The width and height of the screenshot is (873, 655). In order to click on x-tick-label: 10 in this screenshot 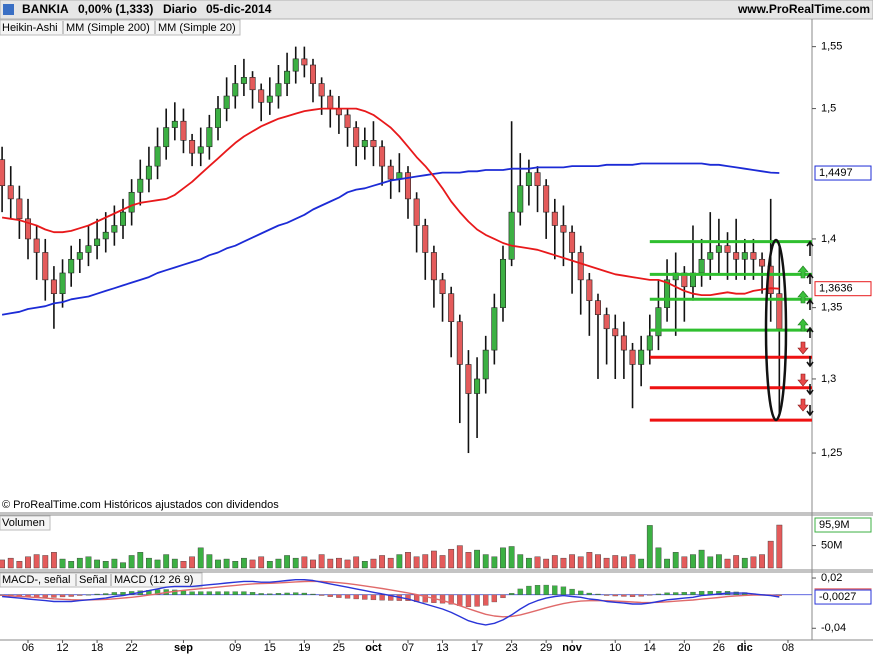, I will do `click(615, 648)`.